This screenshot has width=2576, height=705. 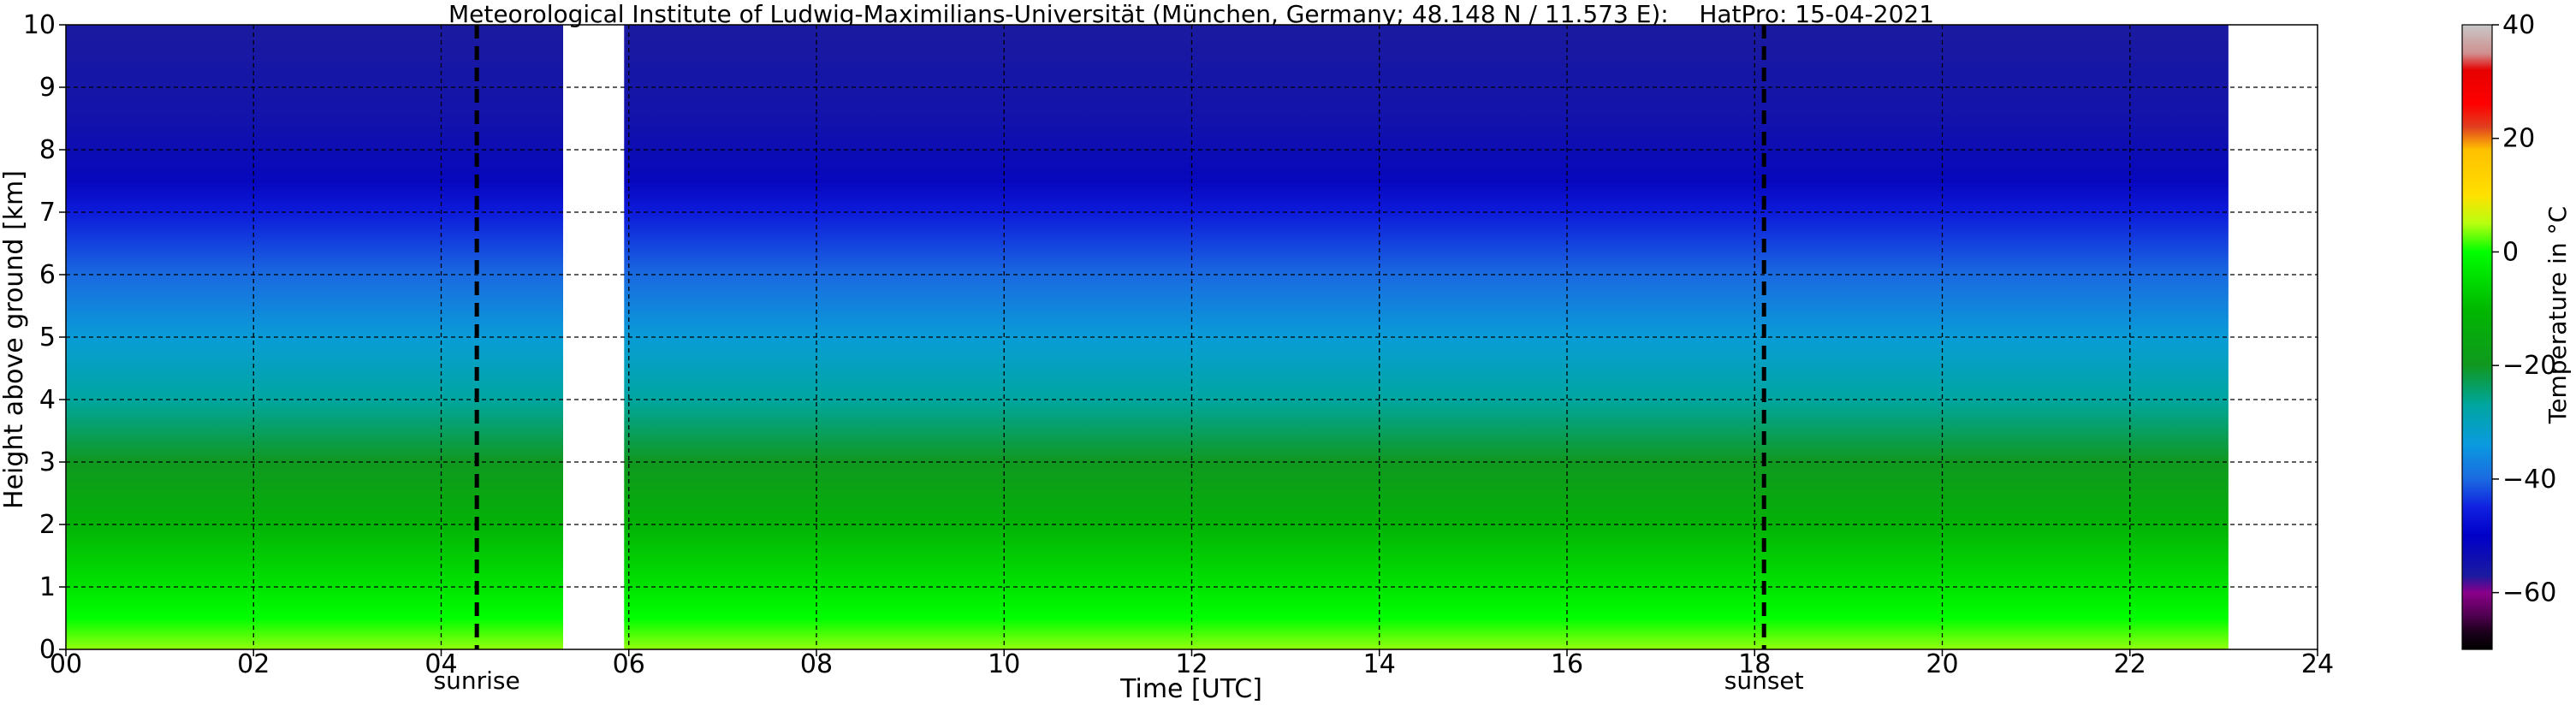 I want to click on x-tick-label: 24, so click(x=2317, y=664).